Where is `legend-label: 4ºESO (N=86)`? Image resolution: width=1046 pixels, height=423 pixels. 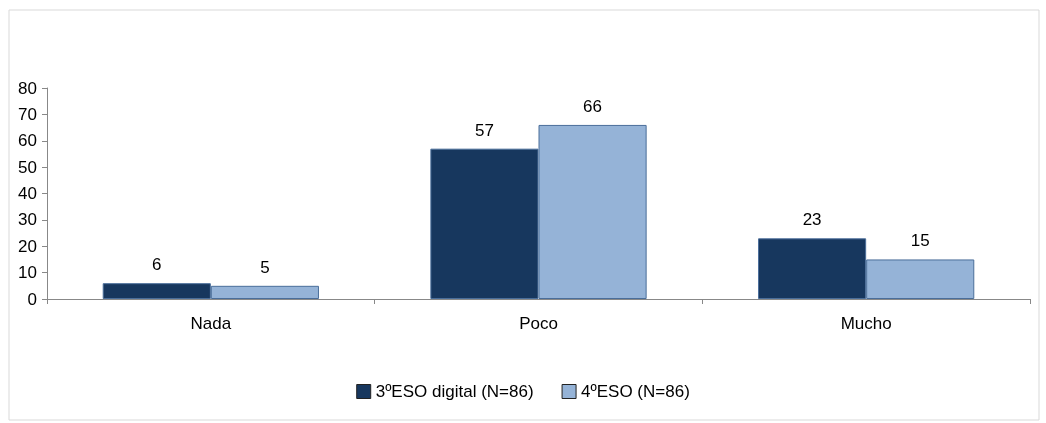
legend-label: 4ºESO (N=86) is located at coordinates (635, 391).